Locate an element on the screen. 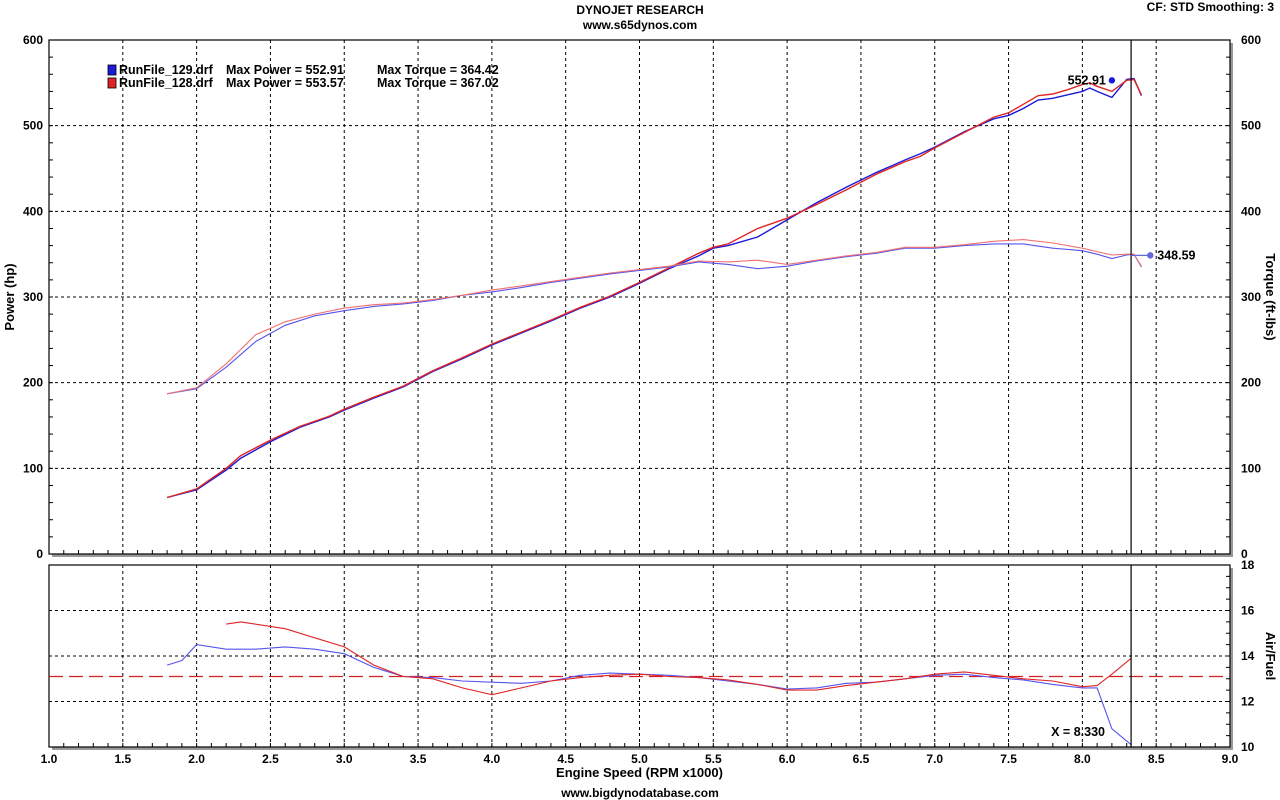 This screenshot has height=800, width=1280. y-right-tick-label: 600 is located at coordinates (1251, 40).